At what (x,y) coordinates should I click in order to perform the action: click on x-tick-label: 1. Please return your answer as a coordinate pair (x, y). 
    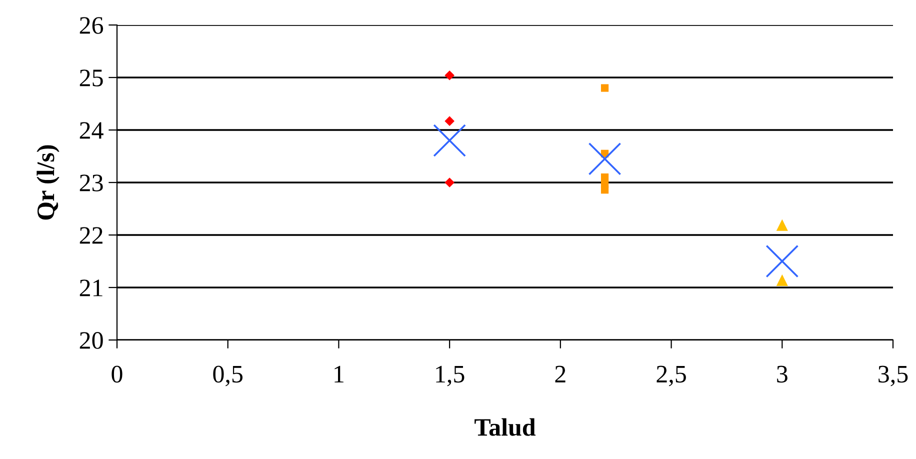
    Looking at the image, I should click on (339, 374).